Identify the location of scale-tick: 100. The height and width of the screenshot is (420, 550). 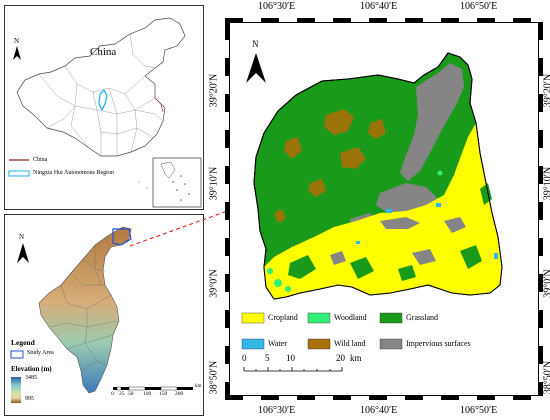
(147, 394).